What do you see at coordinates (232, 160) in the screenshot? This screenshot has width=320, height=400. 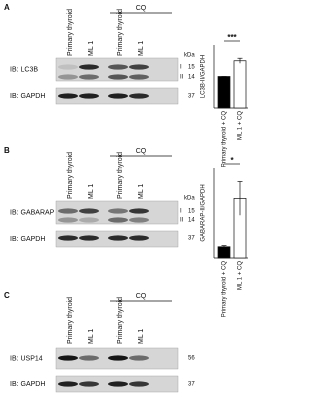 I see `significance: *` at bounding box center [232, 160].